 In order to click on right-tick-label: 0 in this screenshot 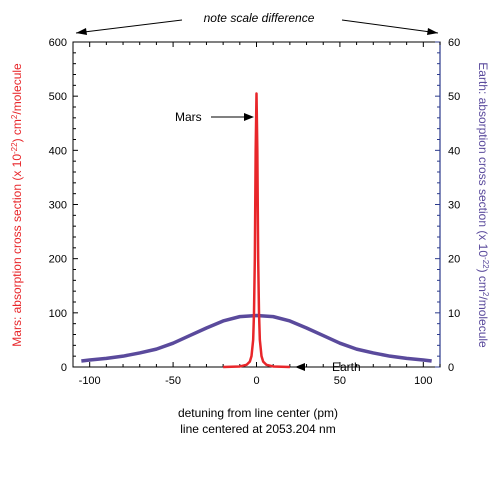, I will do `click(451, 368)`.